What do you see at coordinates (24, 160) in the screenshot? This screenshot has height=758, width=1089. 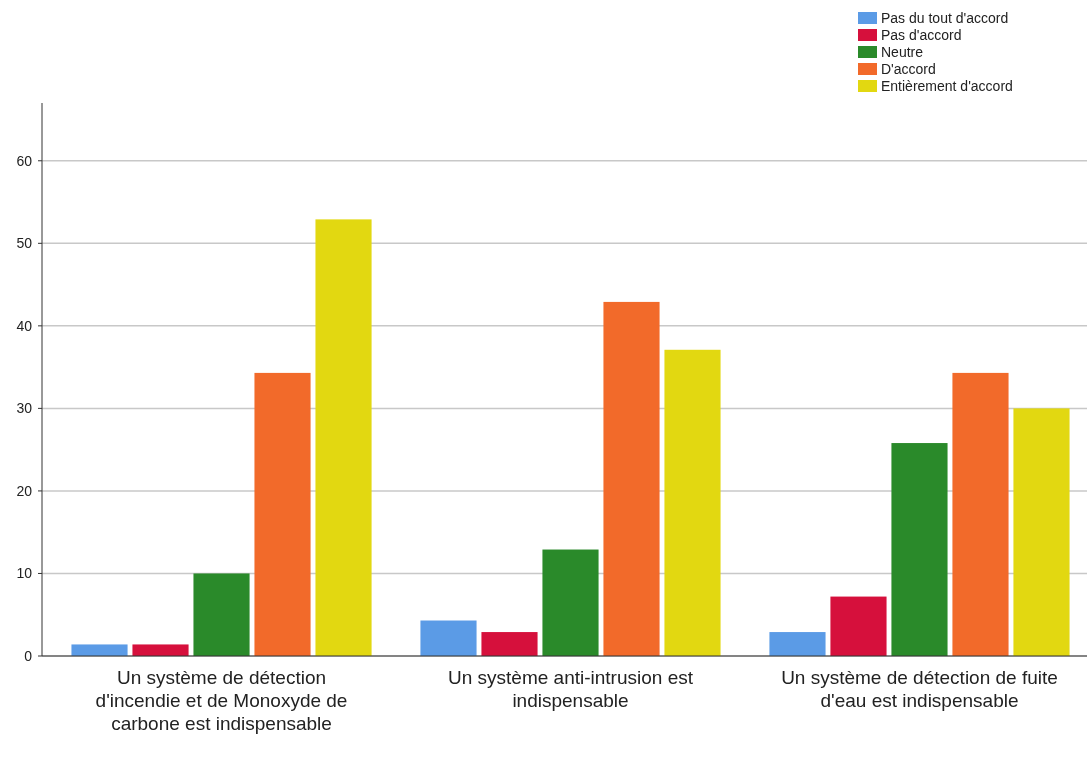 I see `y-tick-label: 60` at bounding box center [24, 160].